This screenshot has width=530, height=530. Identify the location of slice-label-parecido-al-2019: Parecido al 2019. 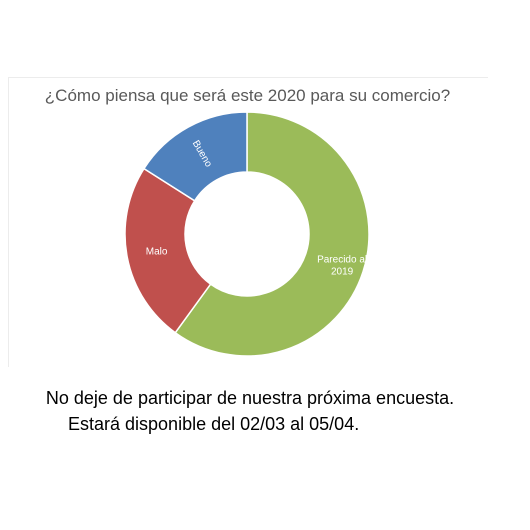
(342, 265).